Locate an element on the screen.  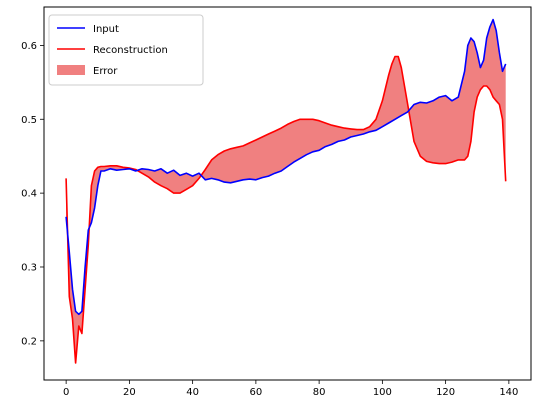
x-tick-label: 60 is located at coordinates (256, 392).